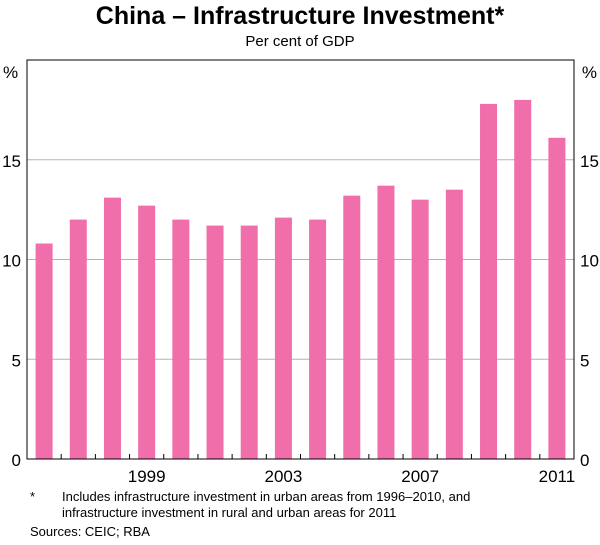  Describe the element at coordinates (352, 327) in the screenshot. I see `bar-2005` at that location.